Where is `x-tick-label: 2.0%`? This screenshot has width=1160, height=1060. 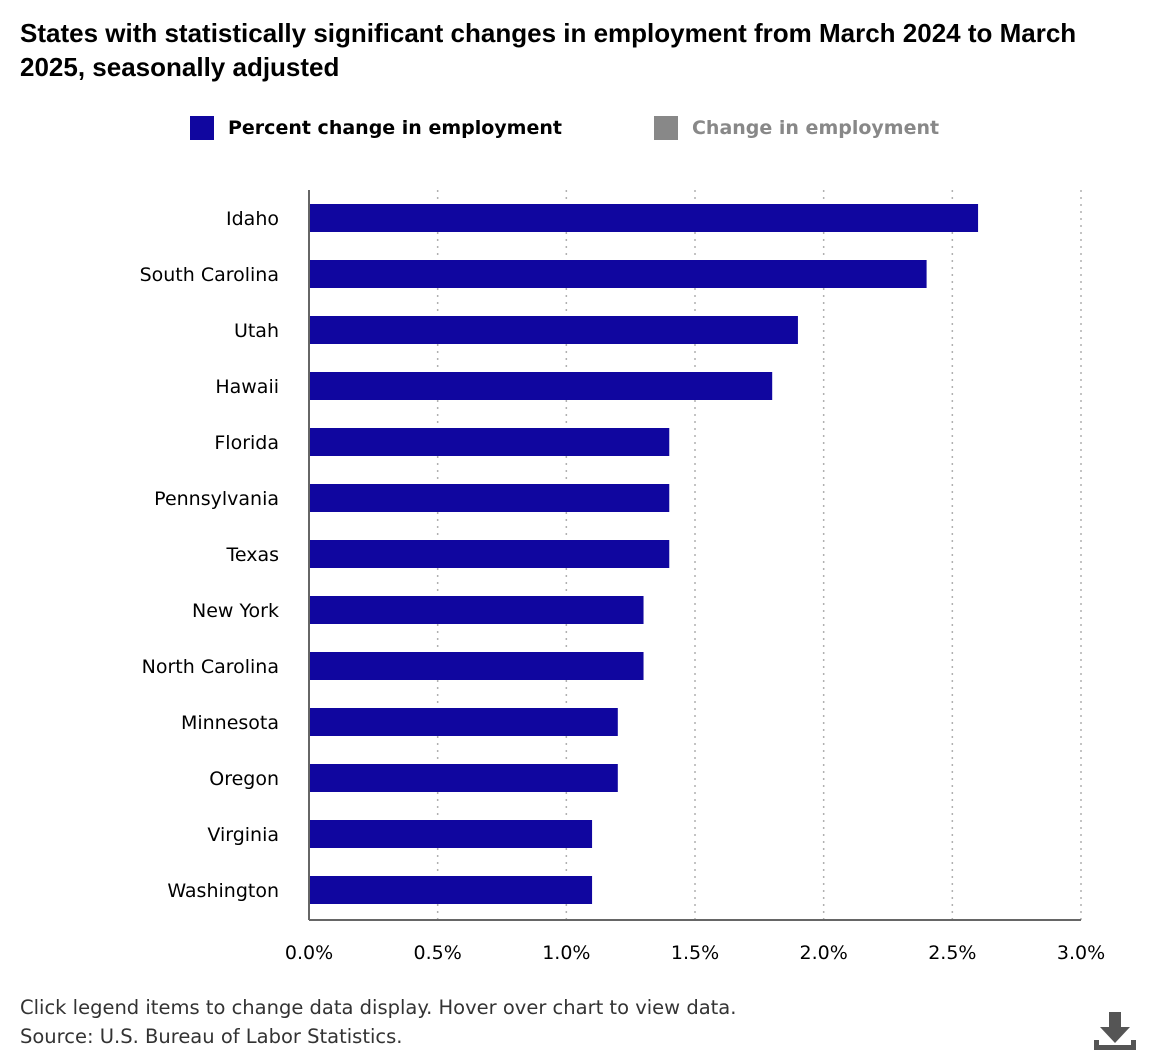 x-tick-label: 2.0% is located at coordinates (824, 953).